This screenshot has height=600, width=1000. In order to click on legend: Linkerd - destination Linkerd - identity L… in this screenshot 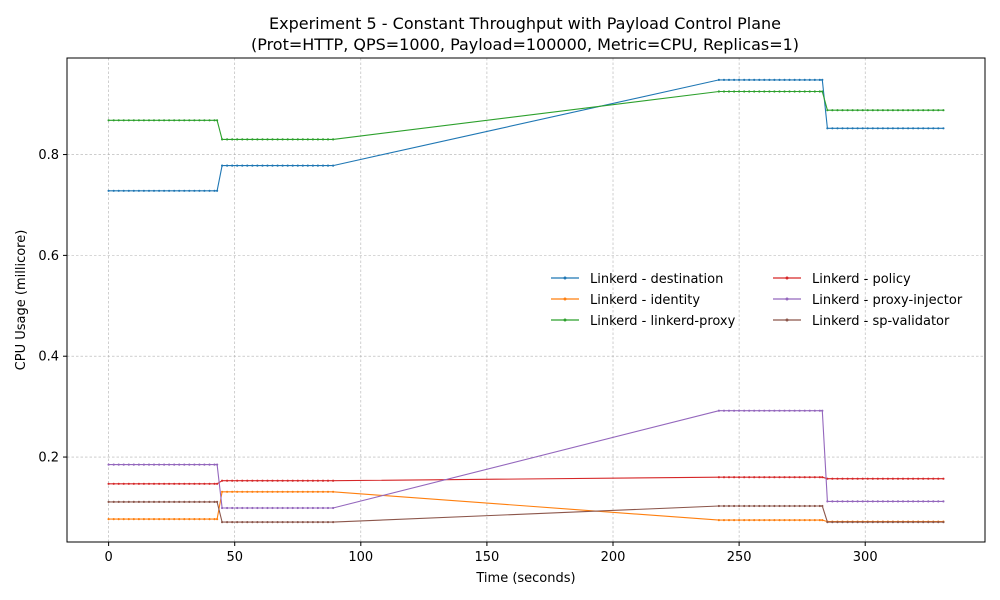, I will do `click(757, 300)`.